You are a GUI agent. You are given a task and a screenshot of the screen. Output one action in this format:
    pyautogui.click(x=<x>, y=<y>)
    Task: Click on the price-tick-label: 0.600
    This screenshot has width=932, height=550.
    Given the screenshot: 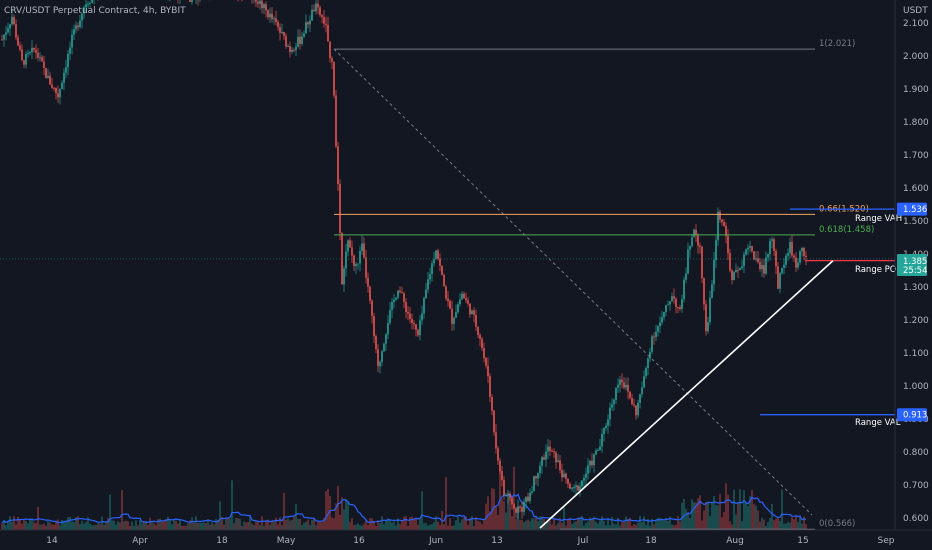 What is the action you would take?
    pyautogui.click(x=916, y=519)
    